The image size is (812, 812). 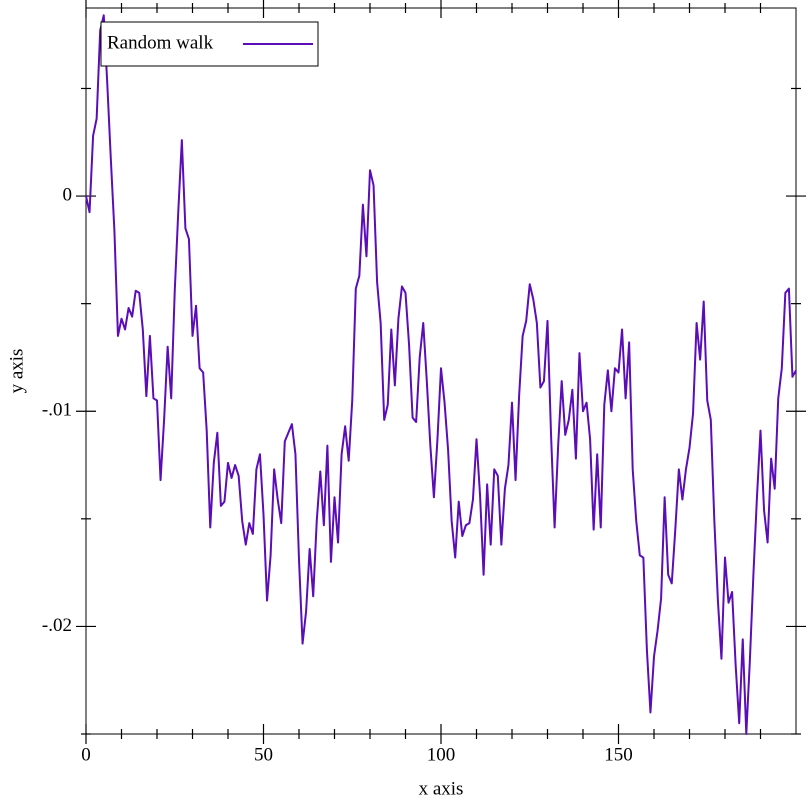 What do you see at coordinates (57, 410) in the screenshot?
I see `y-tick-label: -.01` at bounding box center [57, 410].